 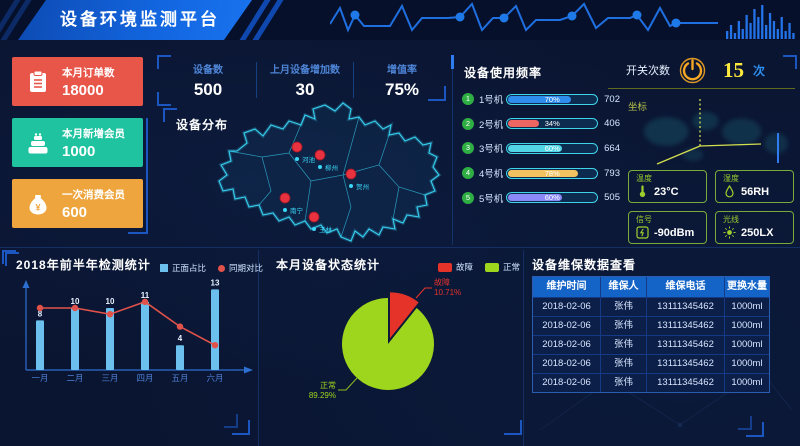 I want to click on stat-card-3: ¥ 一次消费会员 600, so click(x=77, y=203).